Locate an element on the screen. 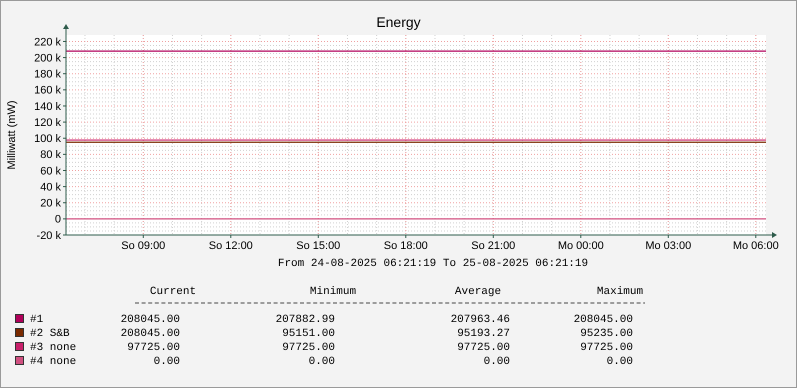 The image size is (797, 388). legend-label: #1 is located at coordinates (37, 320).